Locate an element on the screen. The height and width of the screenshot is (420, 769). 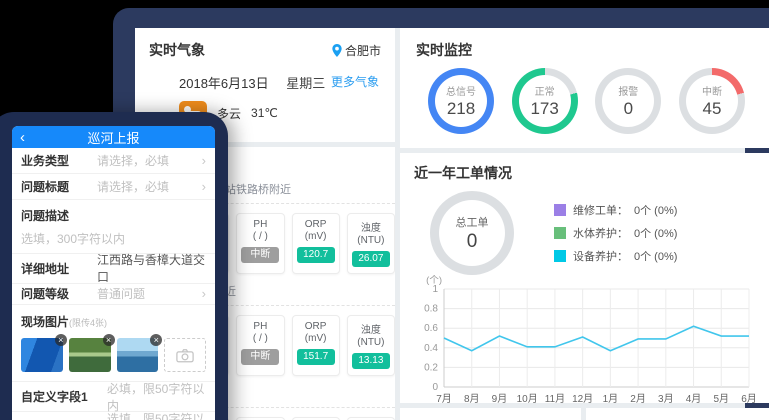
metric-card: 浊度(NTU)13.86 is located at coordinates (315, 418).